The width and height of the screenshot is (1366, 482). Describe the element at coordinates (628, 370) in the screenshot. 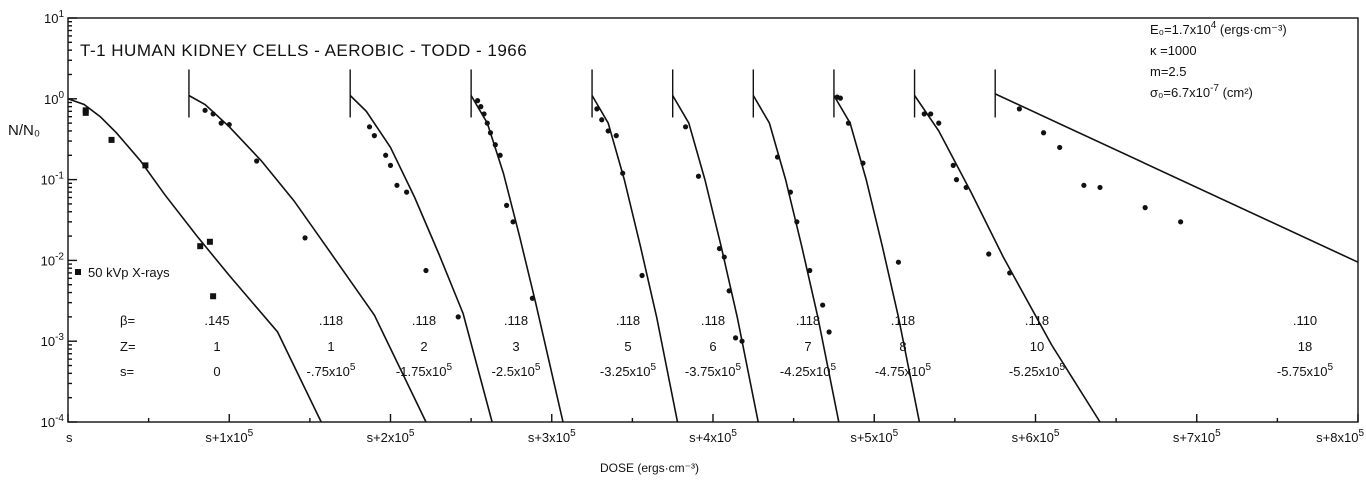

I see `s-value: -3.25x10⁵` at that location.